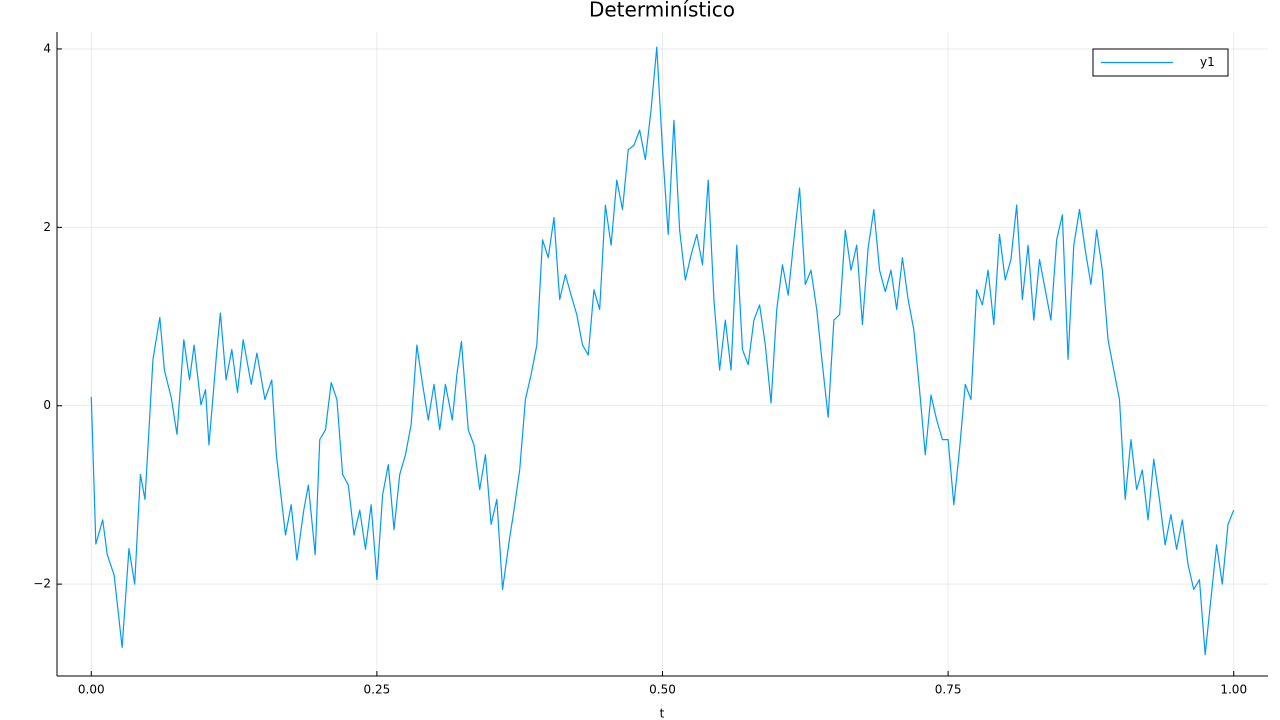 This screenshot has height=720, width=1280. Describe the element at coordinates (662, 11) in the screenshot. I see `chart-title: Determinístico` at that location.